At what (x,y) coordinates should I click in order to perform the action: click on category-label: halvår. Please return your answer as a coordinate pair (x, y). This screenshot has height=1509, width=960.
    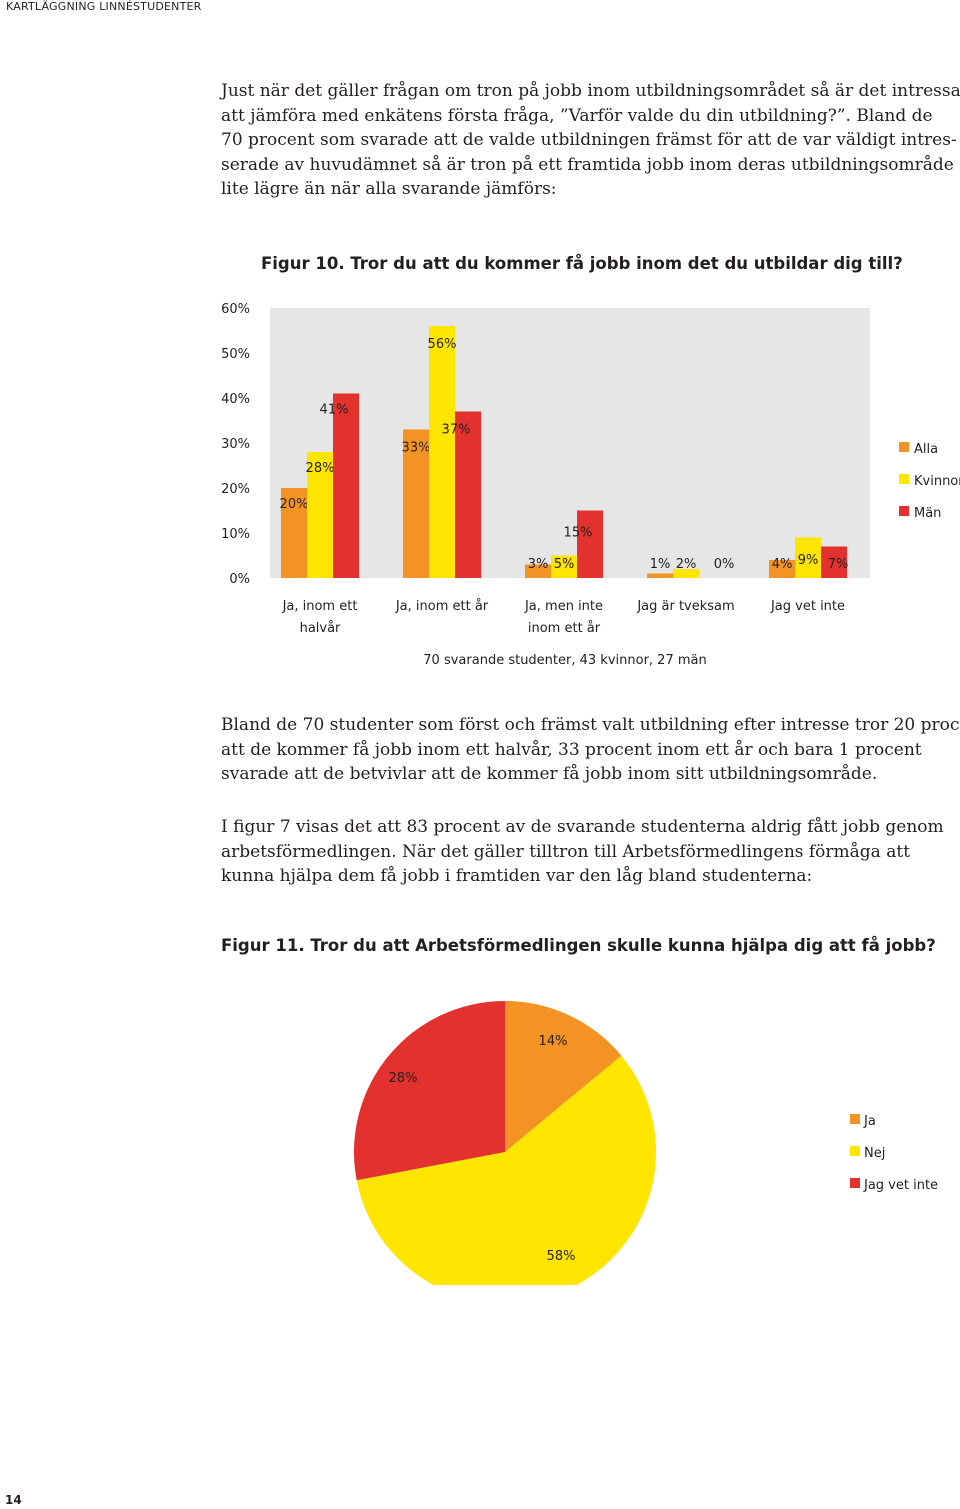
    Looking at the image, I should click on (320, 628).